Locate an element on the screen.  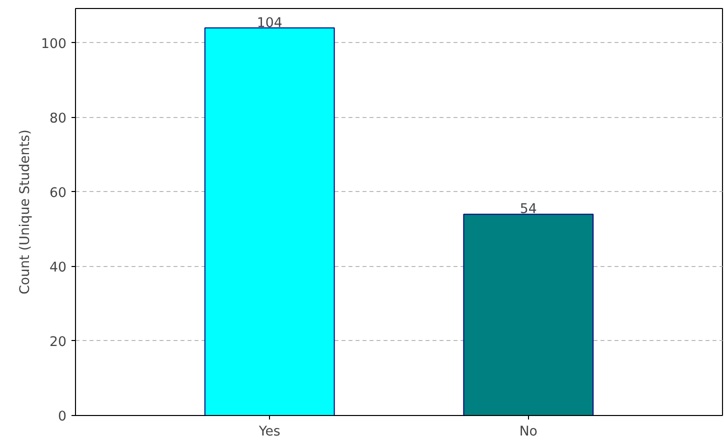
y-tick-label: 40 is located at coordinates (58, 268).